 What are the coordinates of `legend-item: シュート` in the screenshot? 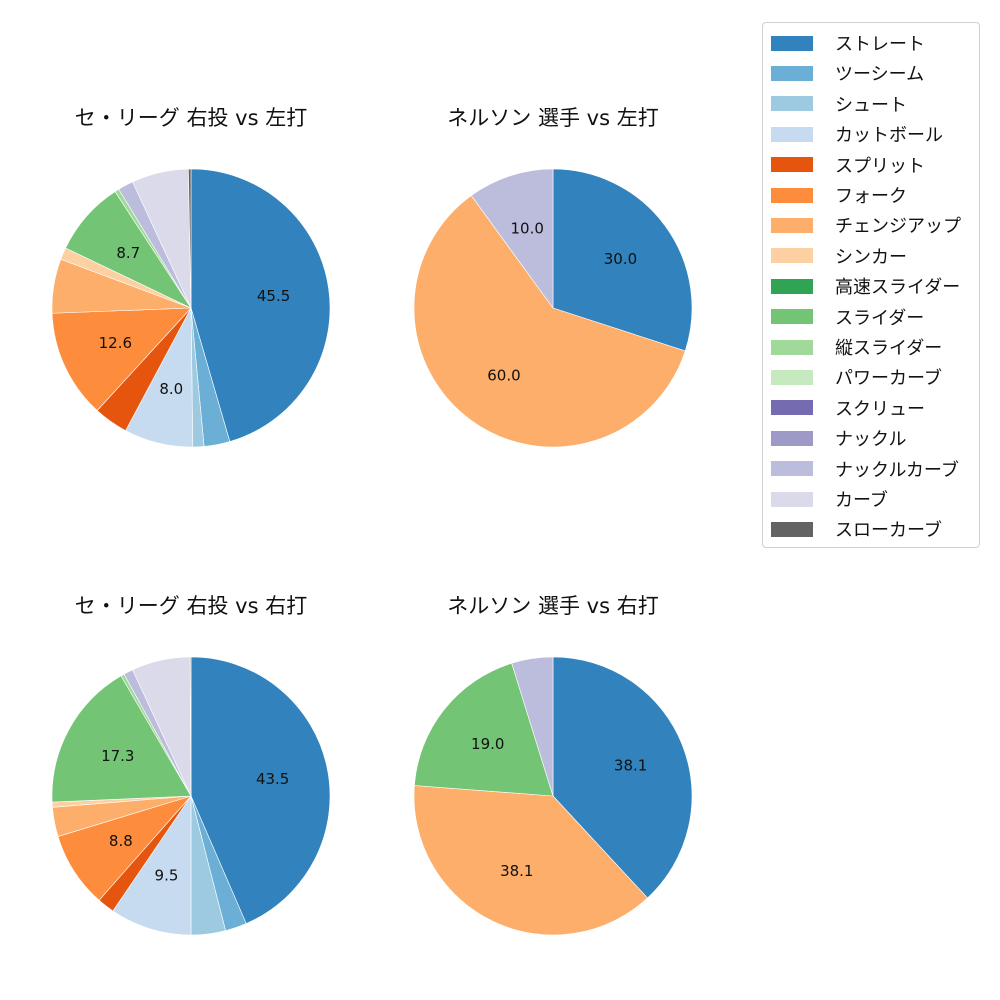 It's located at (839, 104).